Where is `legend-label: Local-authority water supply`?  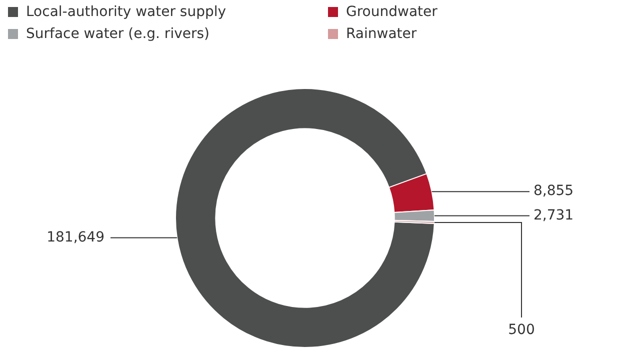 legend-label: Local-authority water supply is located at coordinates (126, 12).